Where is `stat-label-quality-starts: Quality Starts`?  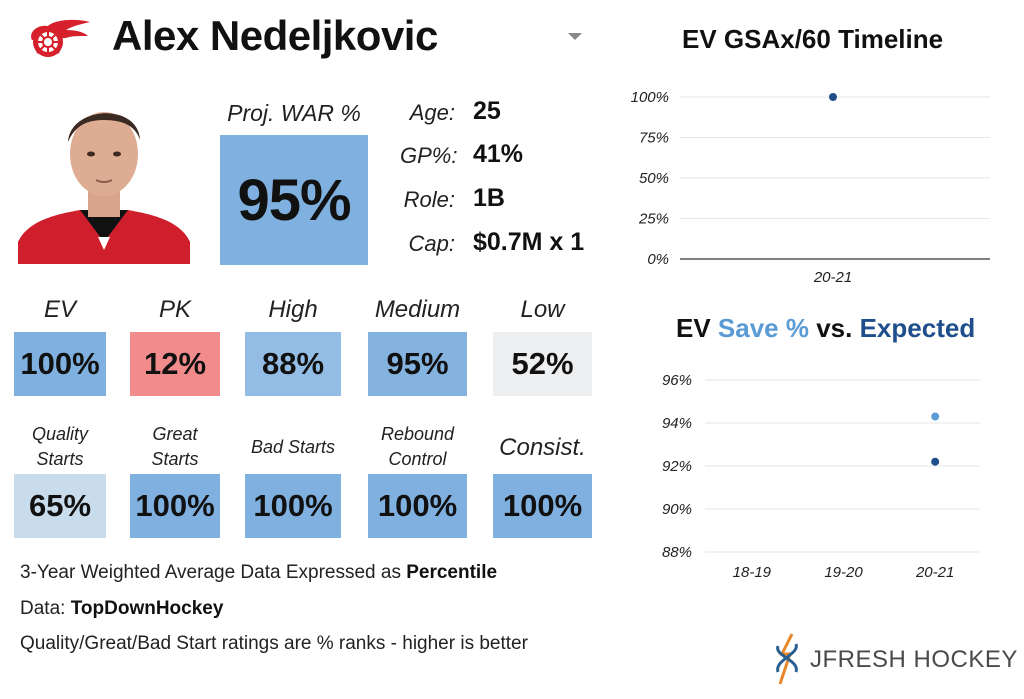
stat-label-quality-starts: Quality Starts is located at coordinates (60, 447).